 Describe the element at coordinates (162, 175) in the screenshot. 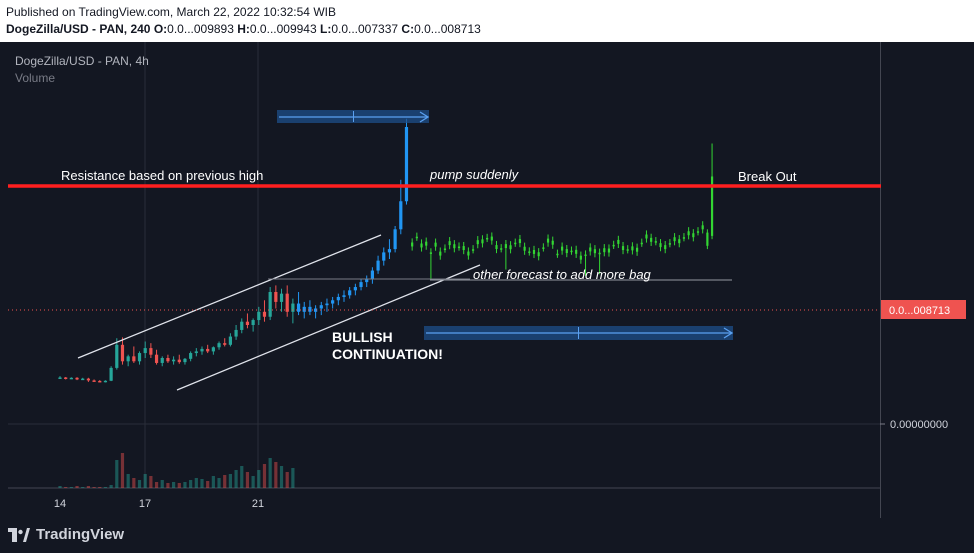

I see `resistance-label: Resistance based on previous high` at that location.